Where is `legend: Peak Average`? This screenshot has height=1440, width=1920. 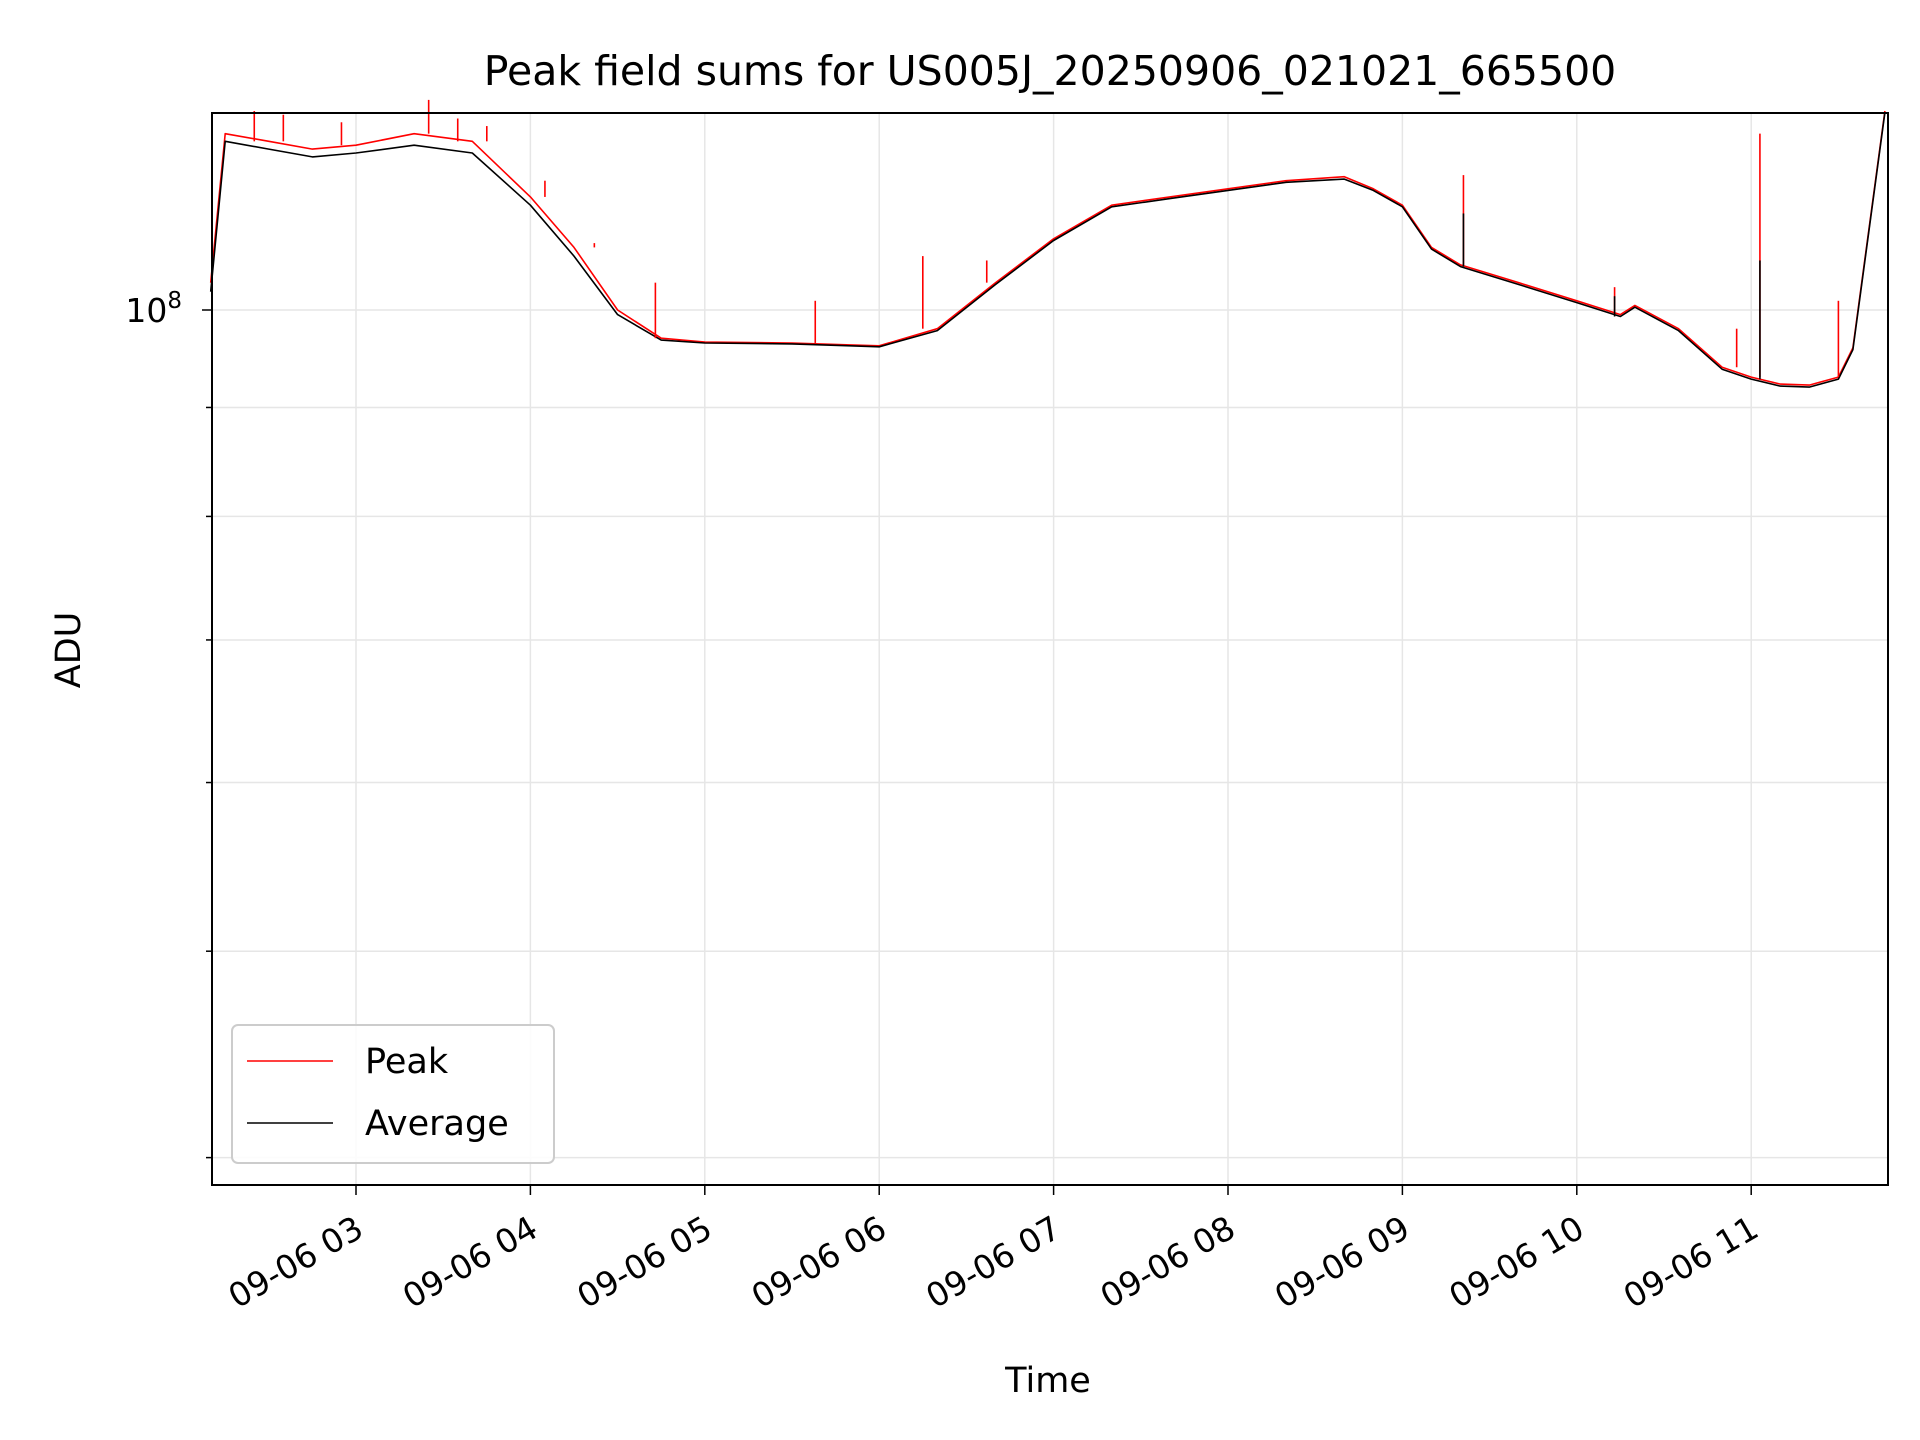
legend: Peak Average is located at coordinates (393, 1094).